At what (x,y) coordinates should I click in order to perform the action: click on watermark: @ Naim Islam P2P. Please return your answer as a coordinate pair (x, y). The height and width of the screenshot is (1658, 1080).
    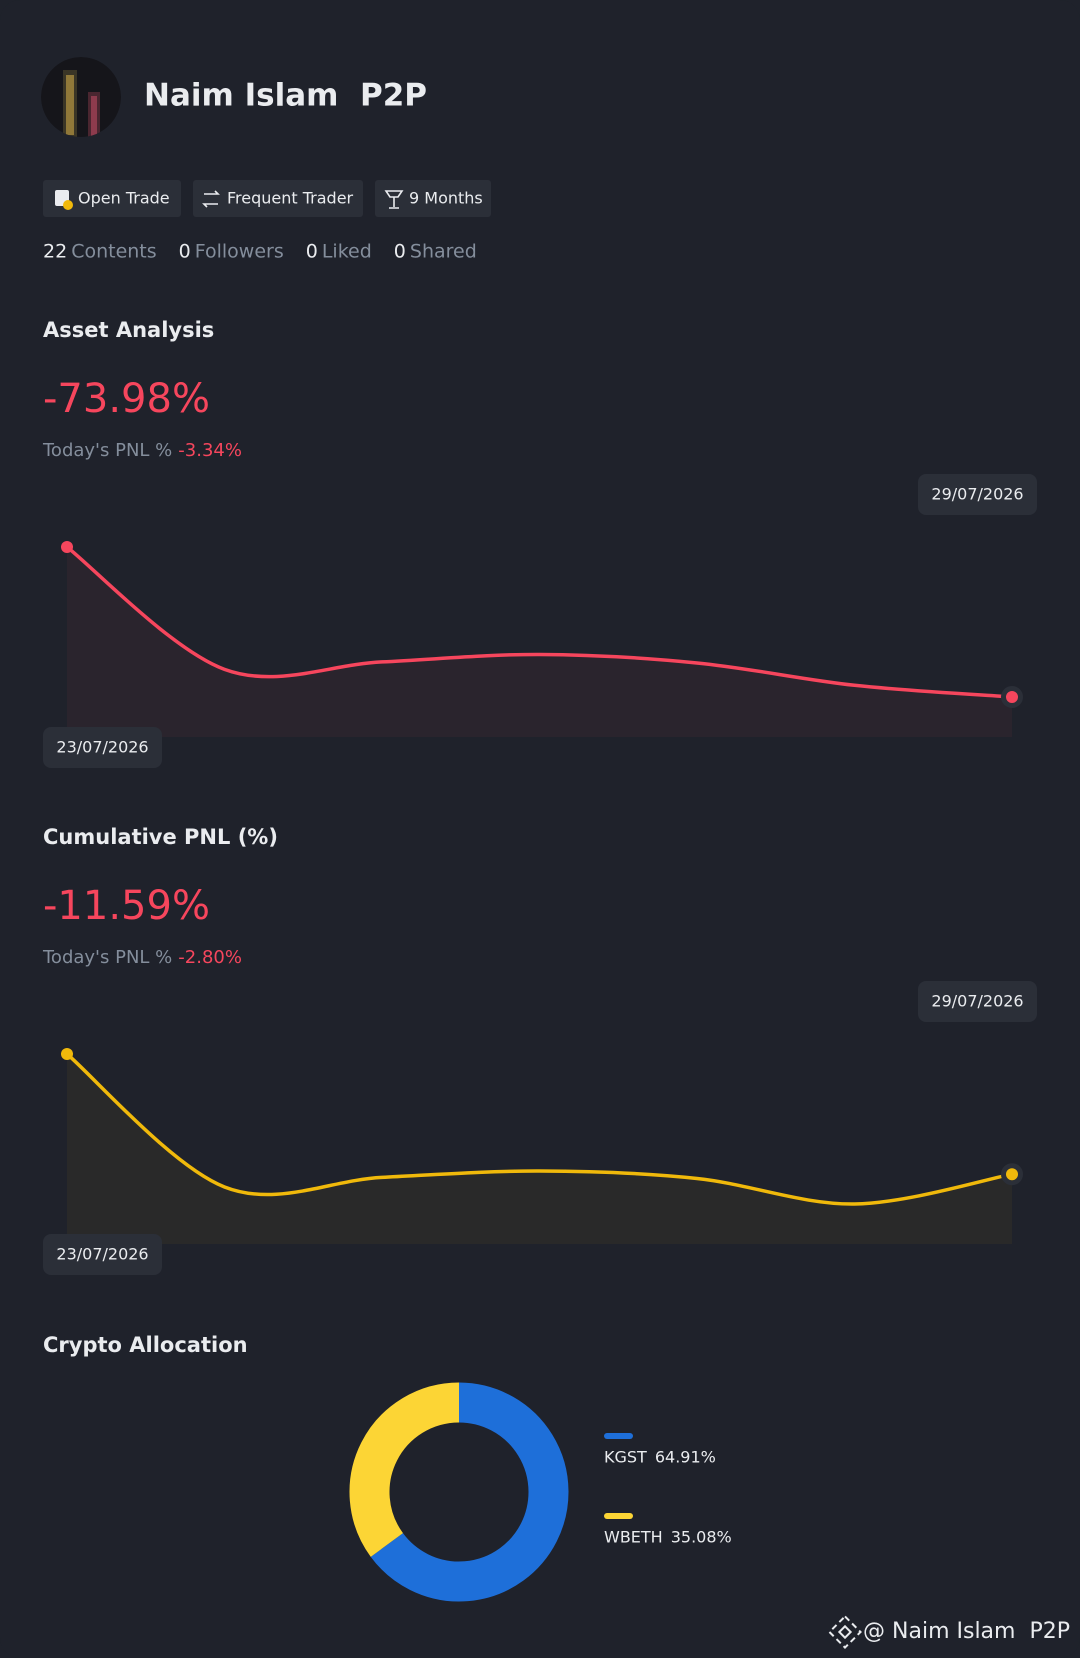
    Looking at the image, I should click on (949, 1632).